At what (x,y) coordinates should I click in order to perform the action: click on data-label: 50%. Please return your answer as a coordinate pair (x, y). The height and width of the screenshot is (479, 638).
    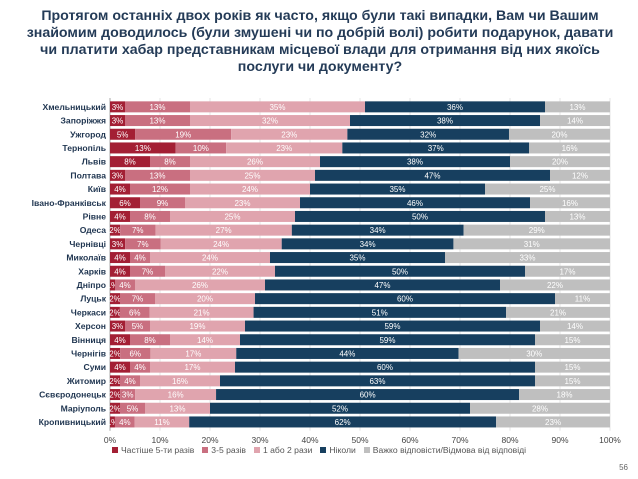
    Looking at the image, I should click on (400, 271).